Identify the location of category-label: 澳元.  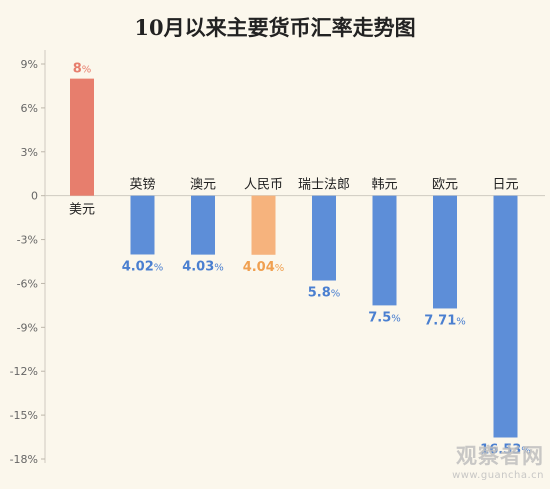
(203, 185).